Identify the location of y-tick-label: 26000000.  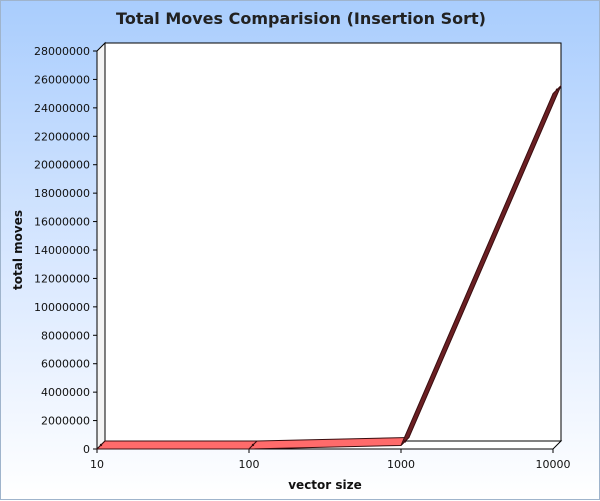
(62, 79).